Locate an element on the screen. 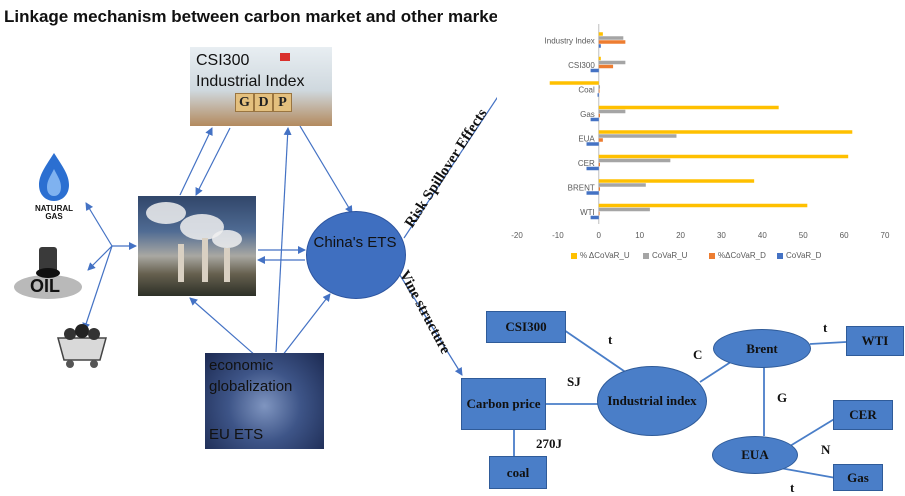 The height and width of the screenshot is (496, 905). y-tick-label: Gas is located at coordinates (587, 114).